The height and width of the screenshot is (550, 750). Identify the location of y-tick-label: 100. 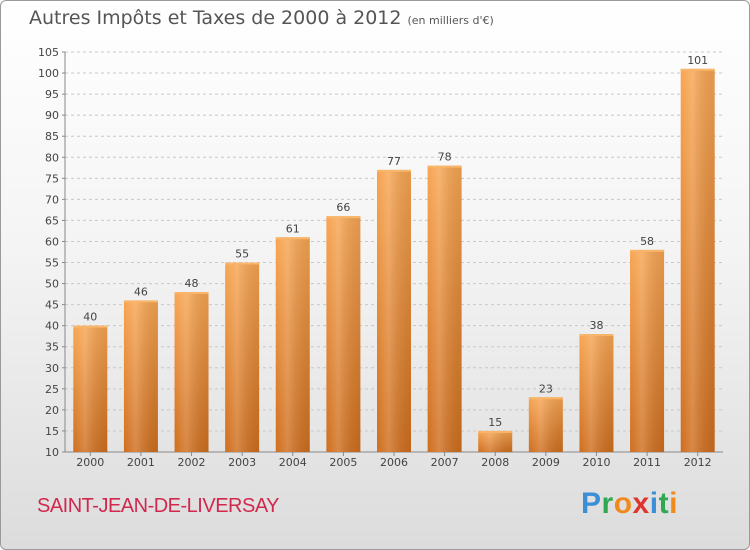
(48, 73).